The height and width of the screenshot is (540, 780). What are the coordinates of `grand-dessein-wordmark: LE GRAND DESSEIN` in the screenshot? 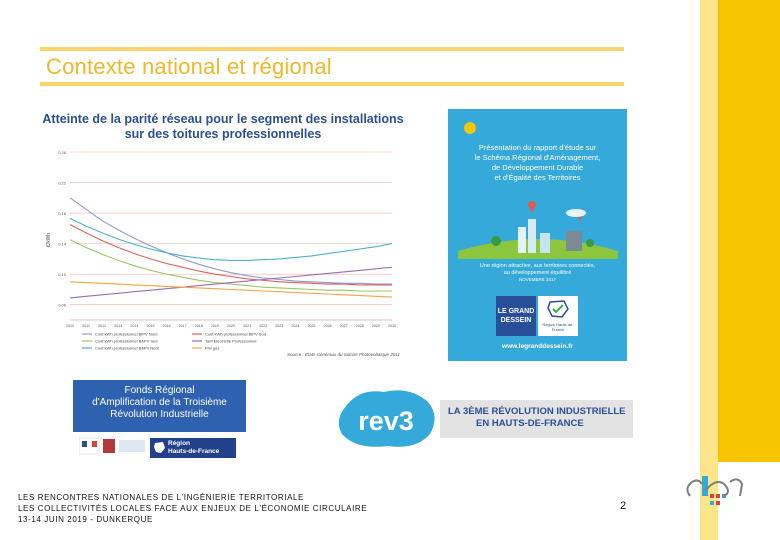 It's located at (516, 316).